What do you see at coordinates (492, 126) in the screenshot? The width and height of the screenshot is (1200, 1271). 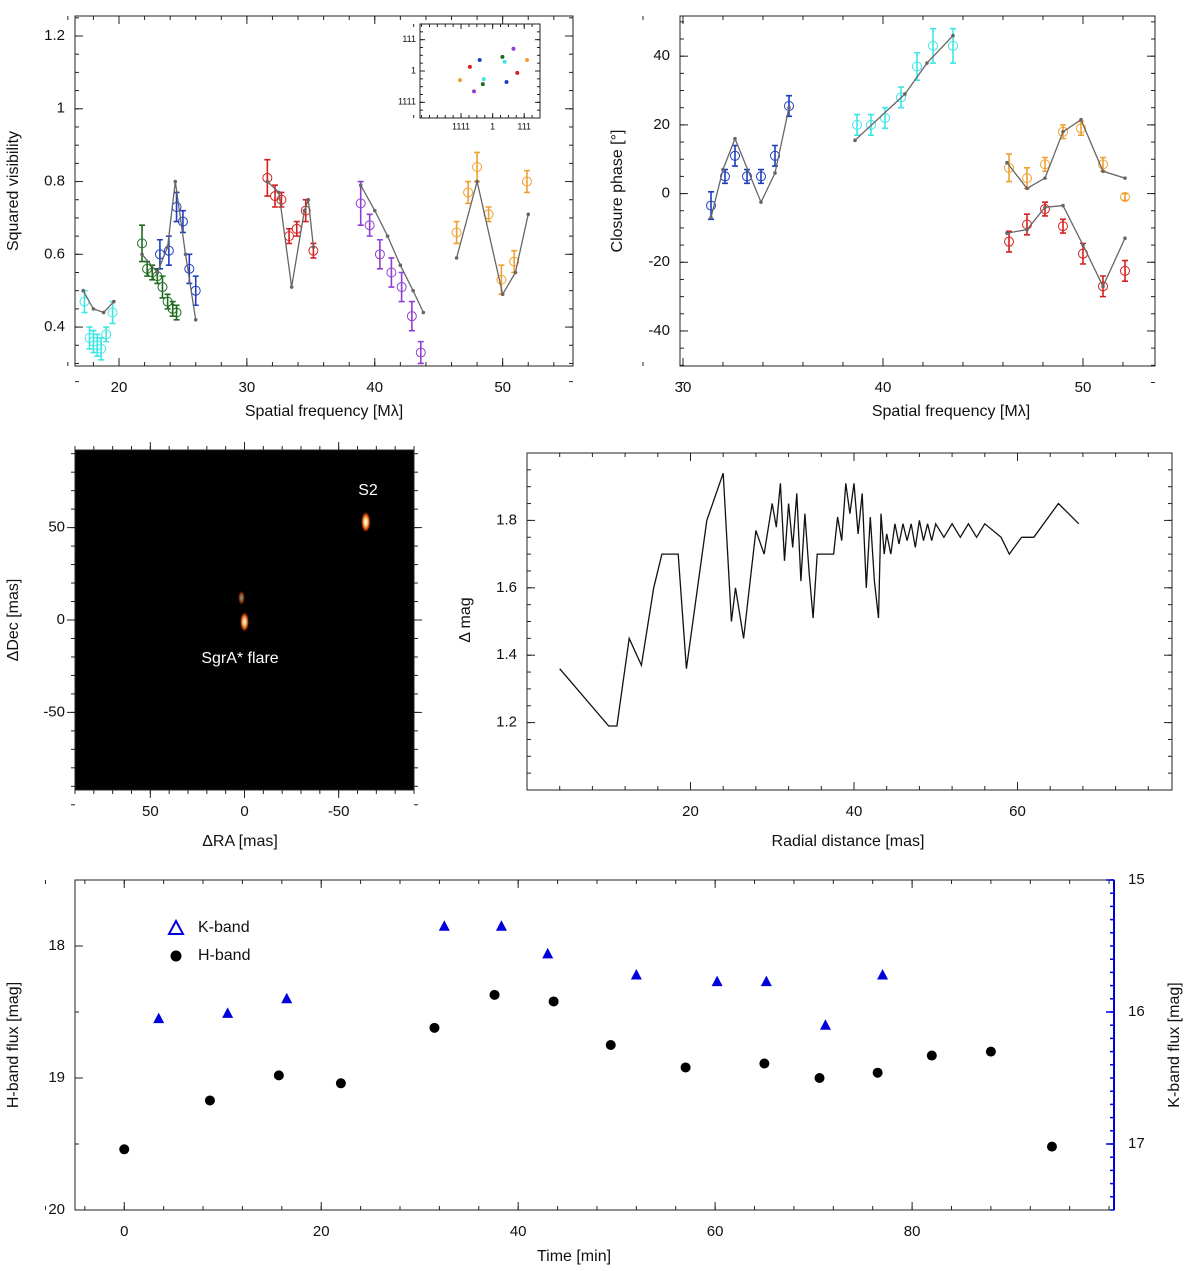 I see `x-tick-label: 1` at bounding box center [492, 126].